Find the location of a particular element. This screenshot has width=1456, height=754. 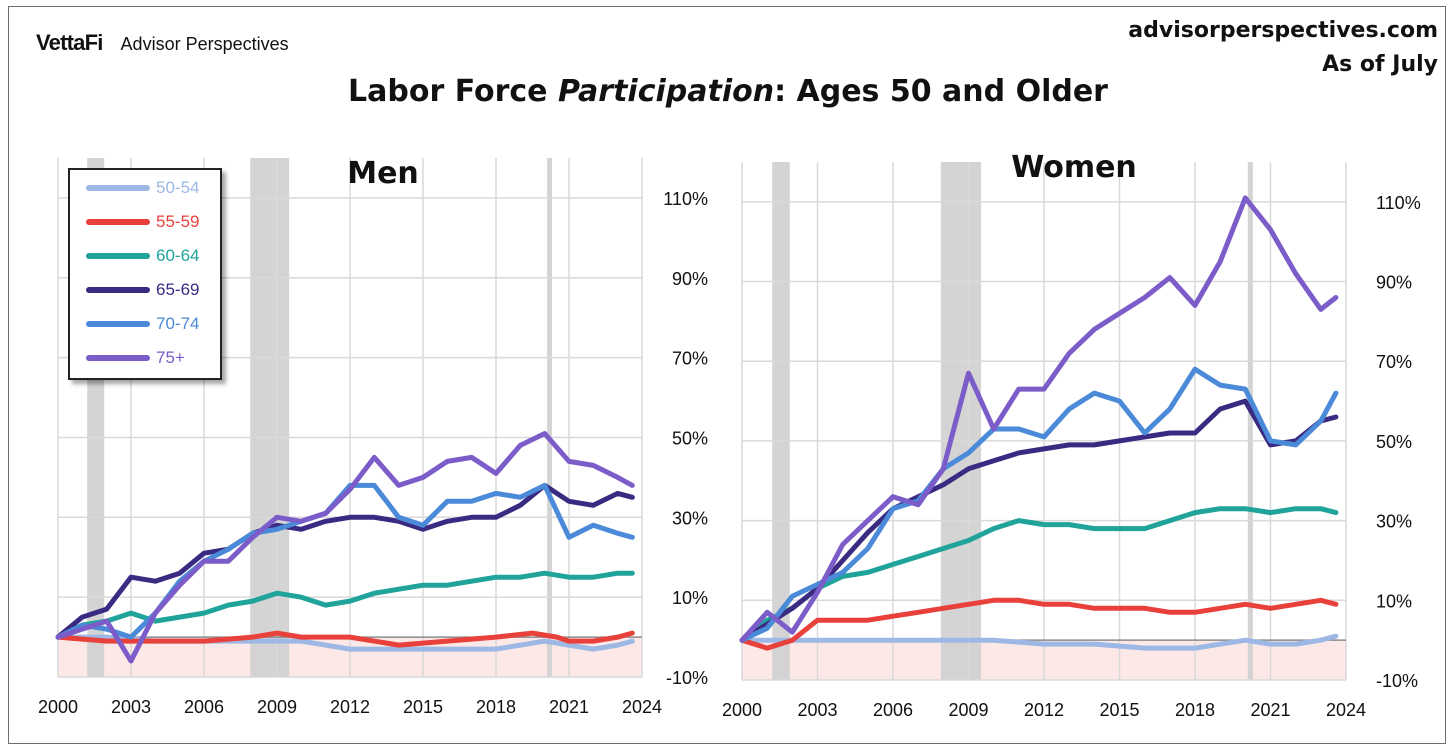

legend-label: 65-69 is located at coordinates (178, 289).